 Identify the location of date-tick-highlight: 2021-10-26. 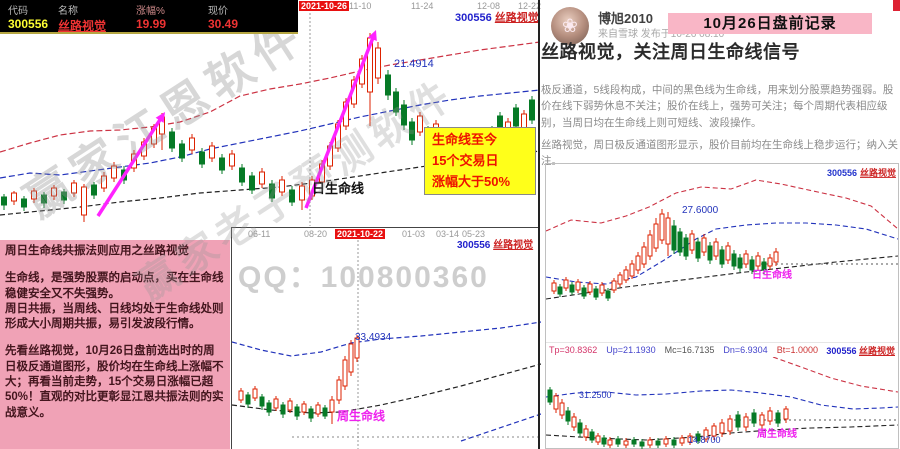
(324, 6).